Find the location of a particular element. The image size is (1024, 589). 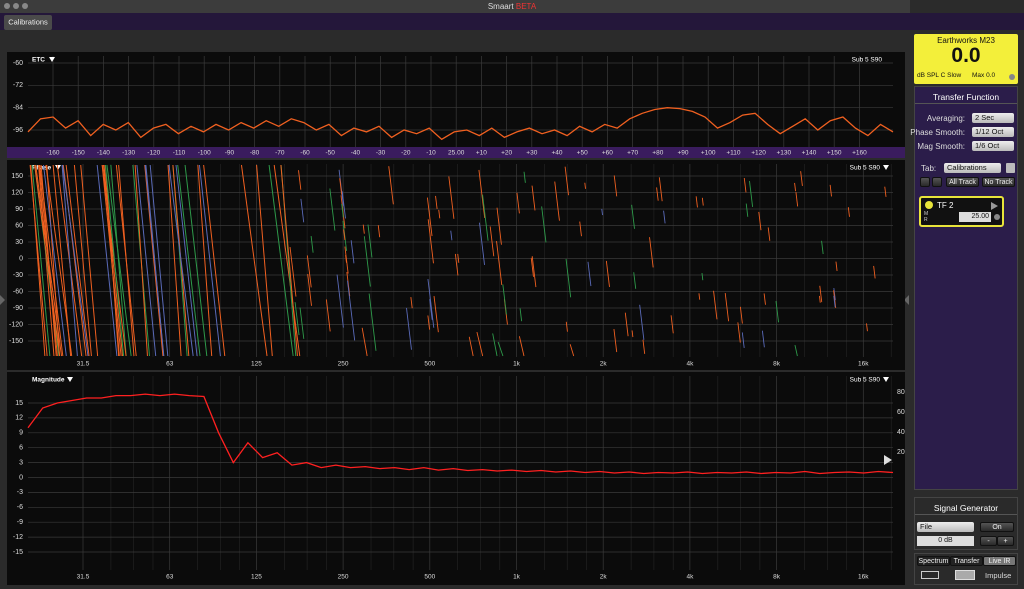

plot-label: ETC is located at coordinates (38, 60).